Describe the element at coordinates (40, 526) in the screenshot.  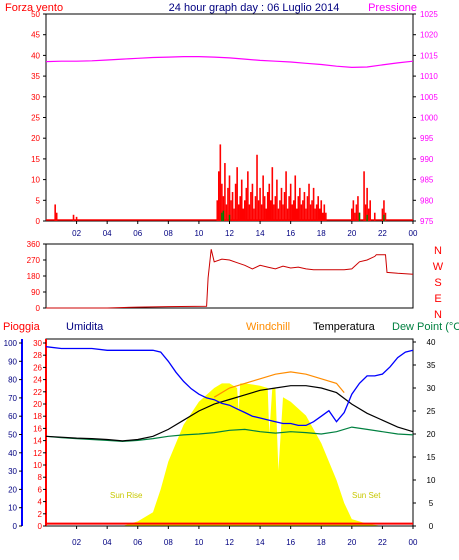
I see `rain-tick-label: 0` at that location.